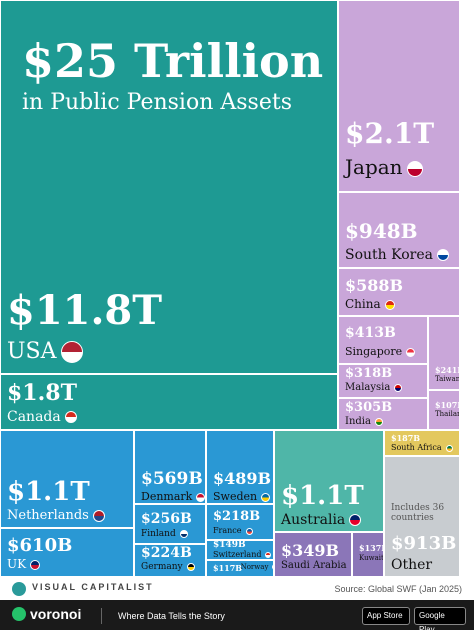 This screenshot has height=637, width=474. What do you see at coordinates (374, 285) in the screenshot?
I see `value-label: $588B` at bounding box center [374, 285].